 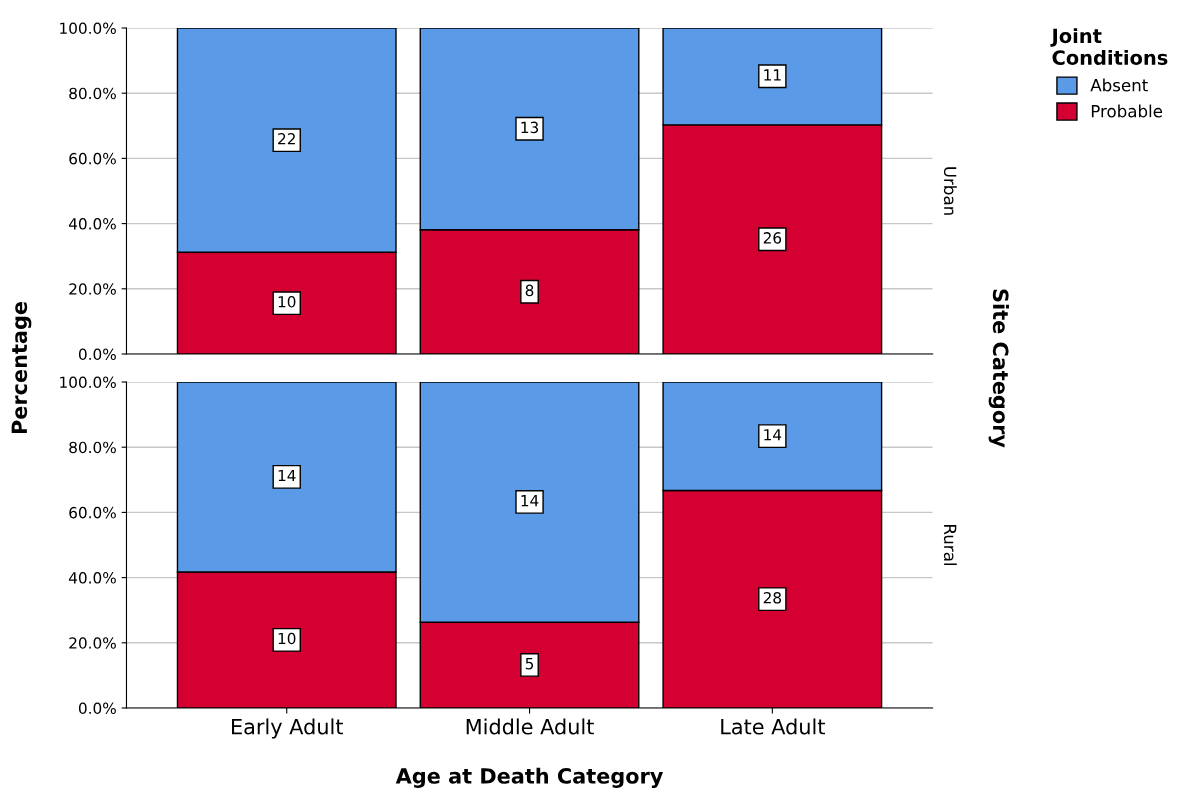 What do you see at coordinates (950, 545) in the screenshot?
I see `text: Rural` at bounding box center [950, 545].